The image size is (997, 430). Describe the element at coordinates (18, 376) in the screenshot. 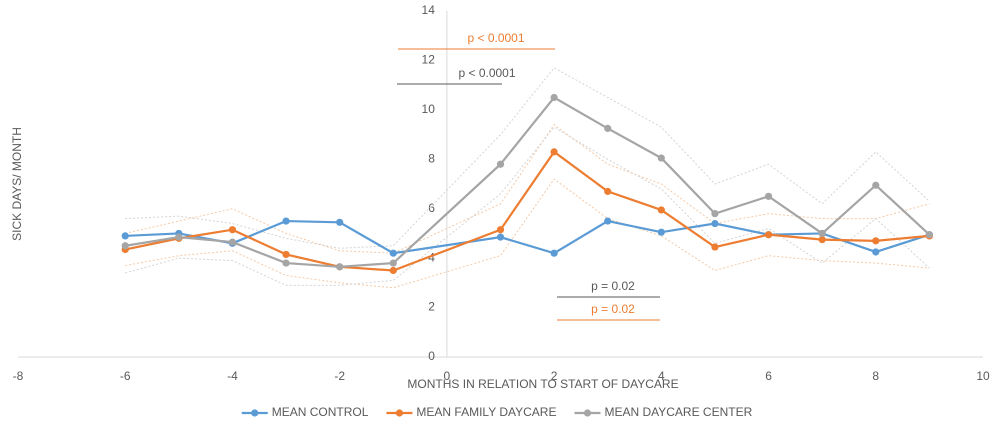

I see `x-tick-label: -8` at that location.